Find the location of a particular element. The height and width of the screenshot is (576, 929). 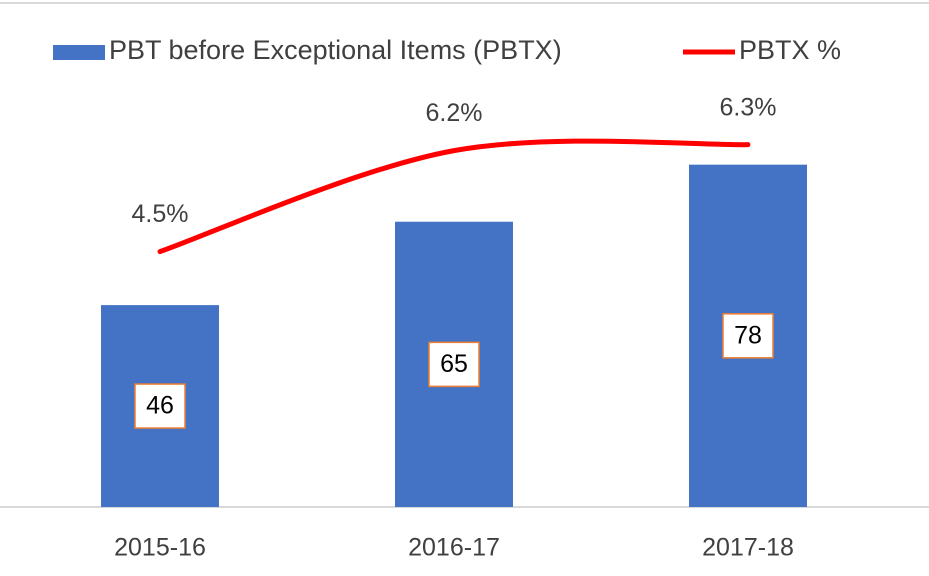

data-label: 4.5% is located at coordinates (160, 214).